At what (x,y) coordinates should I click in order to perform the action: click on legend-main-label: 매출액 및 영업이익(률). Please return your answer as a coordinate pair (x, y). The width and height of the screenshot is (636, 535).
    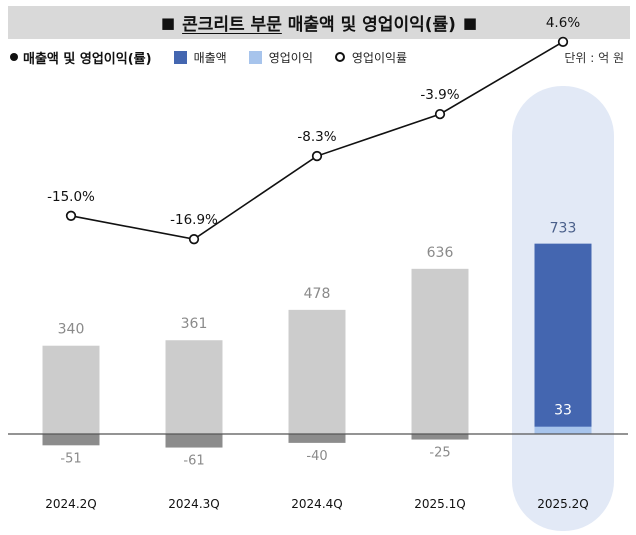
    Looking at the image, I should click on (87, 59).